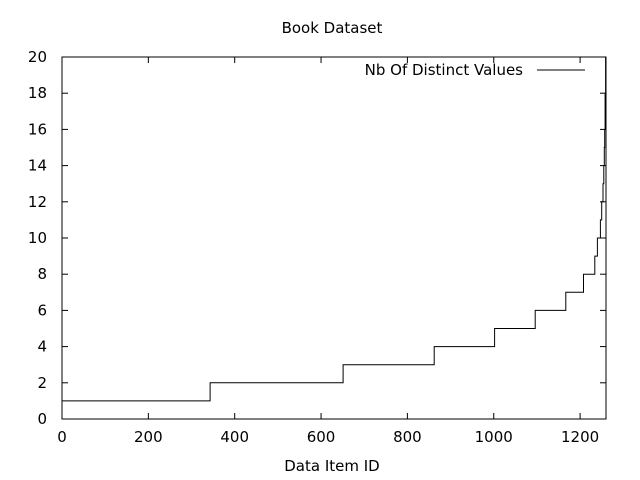 The image size is (640, 480). Describe the element at coordinates (37, 166) in the screenshot. I see `y-tick-label: 14` at that location.